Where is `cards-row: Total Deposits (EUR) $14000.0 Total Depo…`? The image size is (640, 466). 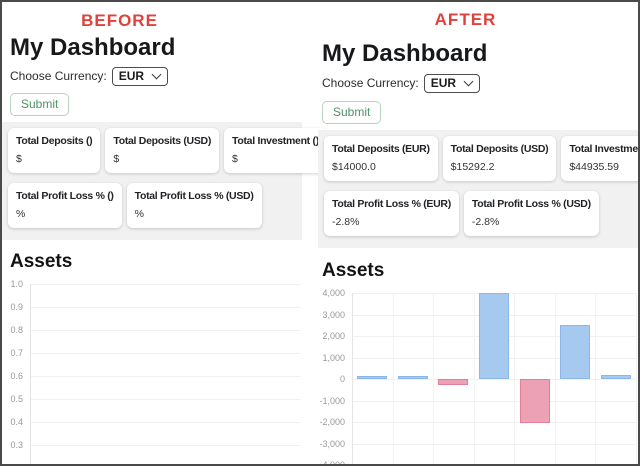 cards-row: Total Deposits (EUR) $14000.0 Total Depo… is located at coordinates (481, 158).